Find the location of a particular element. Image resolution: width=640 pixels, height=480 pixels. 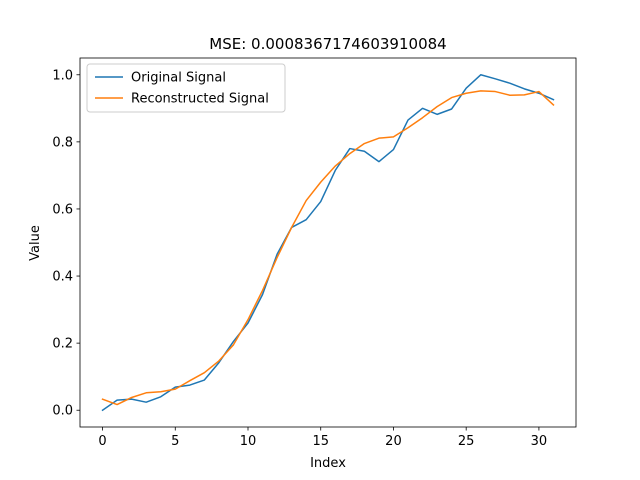

legend-label-reconstructed-signal: Reconstructed Signal is located at coordinates (200, 99).